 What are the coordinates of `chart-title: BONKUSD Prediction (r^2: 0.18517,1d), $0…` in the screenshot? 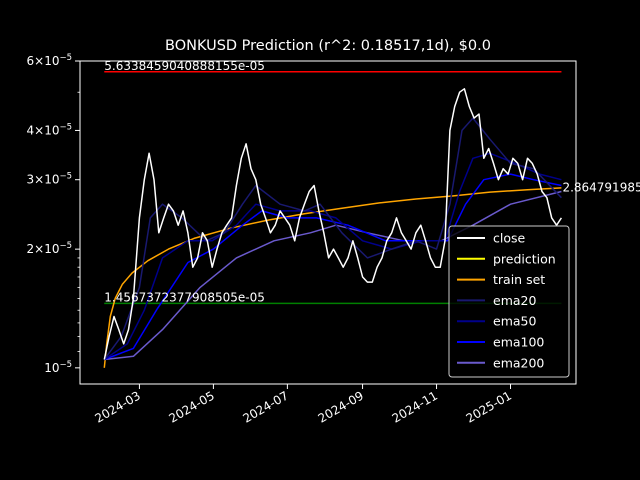 It's located at (328, 46).